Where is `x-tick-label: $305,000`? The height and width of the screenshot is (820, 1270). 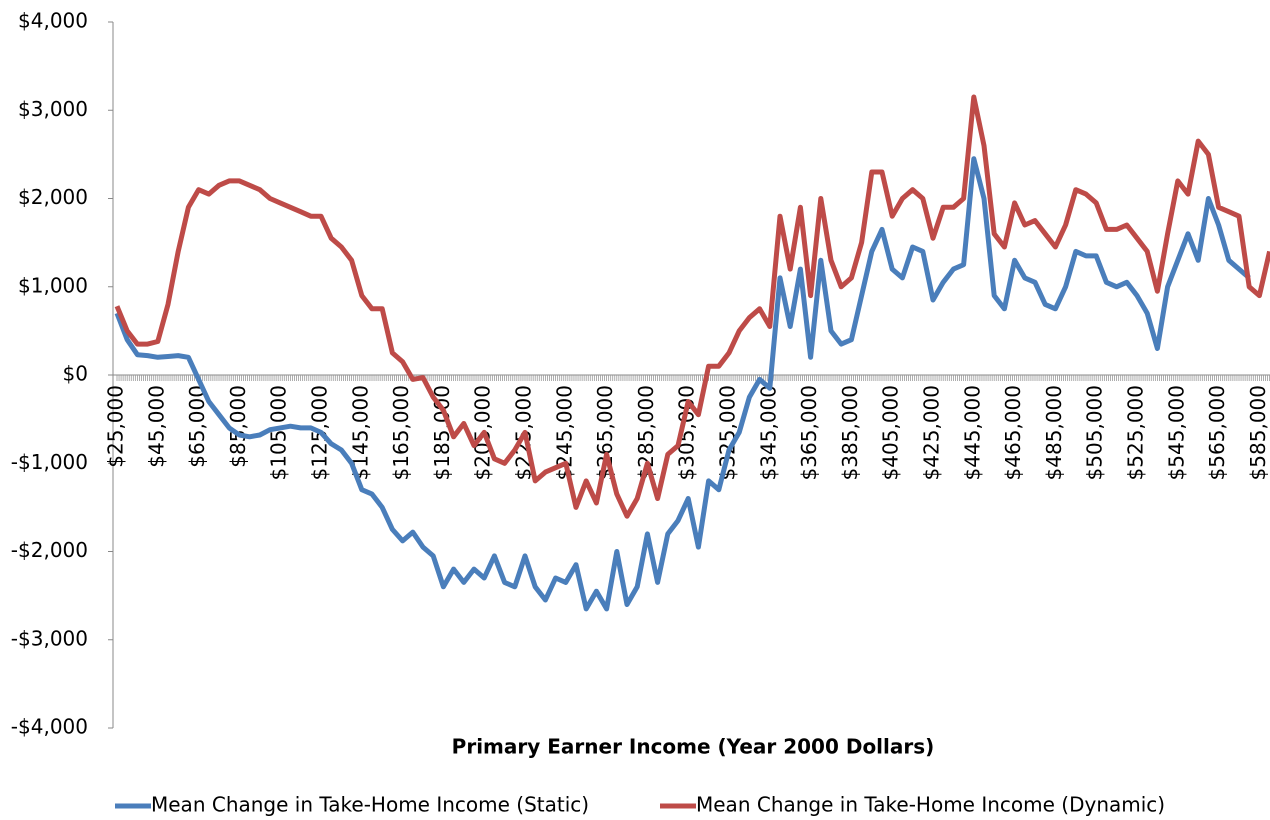
x-tick-label: $305,000 is located at coordinates (687, 432).